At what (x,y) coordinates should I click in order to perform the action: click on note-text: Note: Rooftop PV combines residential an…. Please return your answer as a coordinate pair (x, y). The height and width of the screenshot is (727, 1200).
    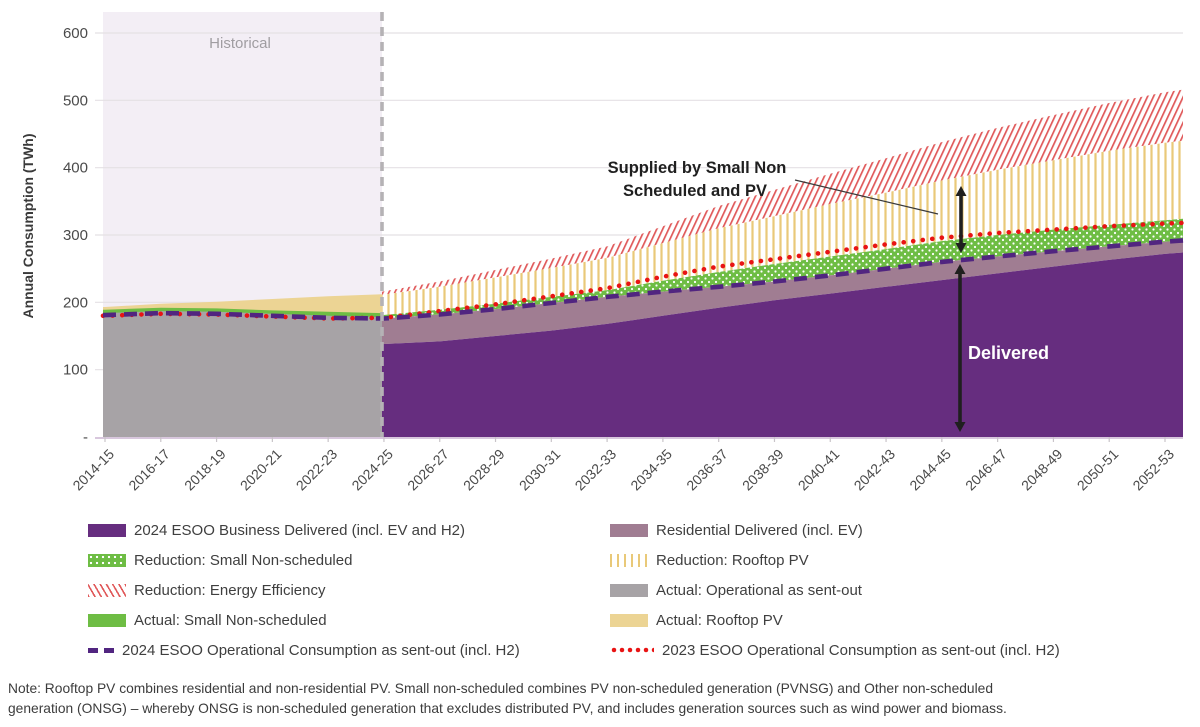
    Looking at the image, I should click on (600, 699).